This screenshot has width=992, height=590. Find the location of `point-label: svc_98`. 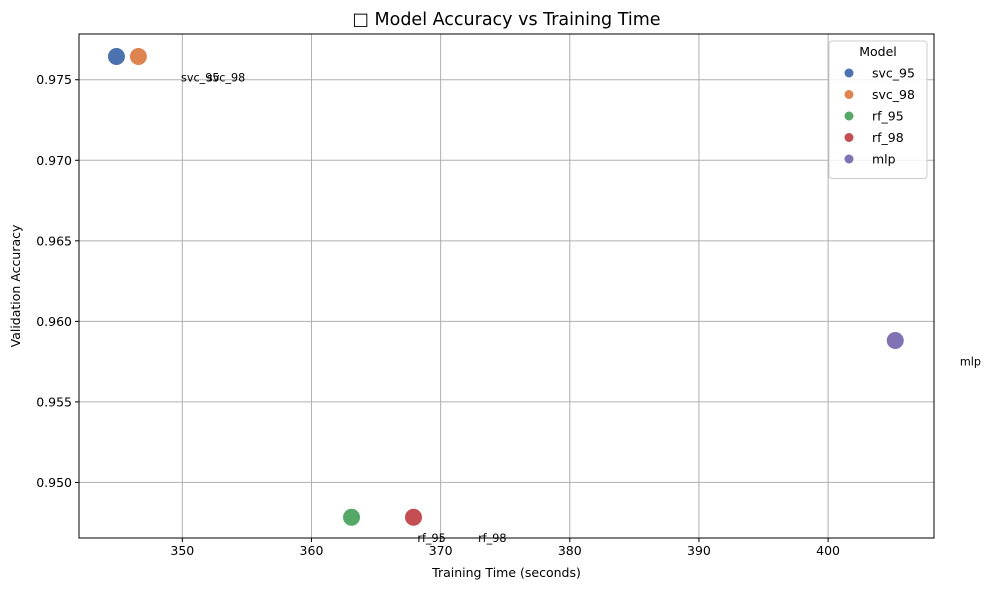

point-label: svc_98 is located at coordinates (226, 77).